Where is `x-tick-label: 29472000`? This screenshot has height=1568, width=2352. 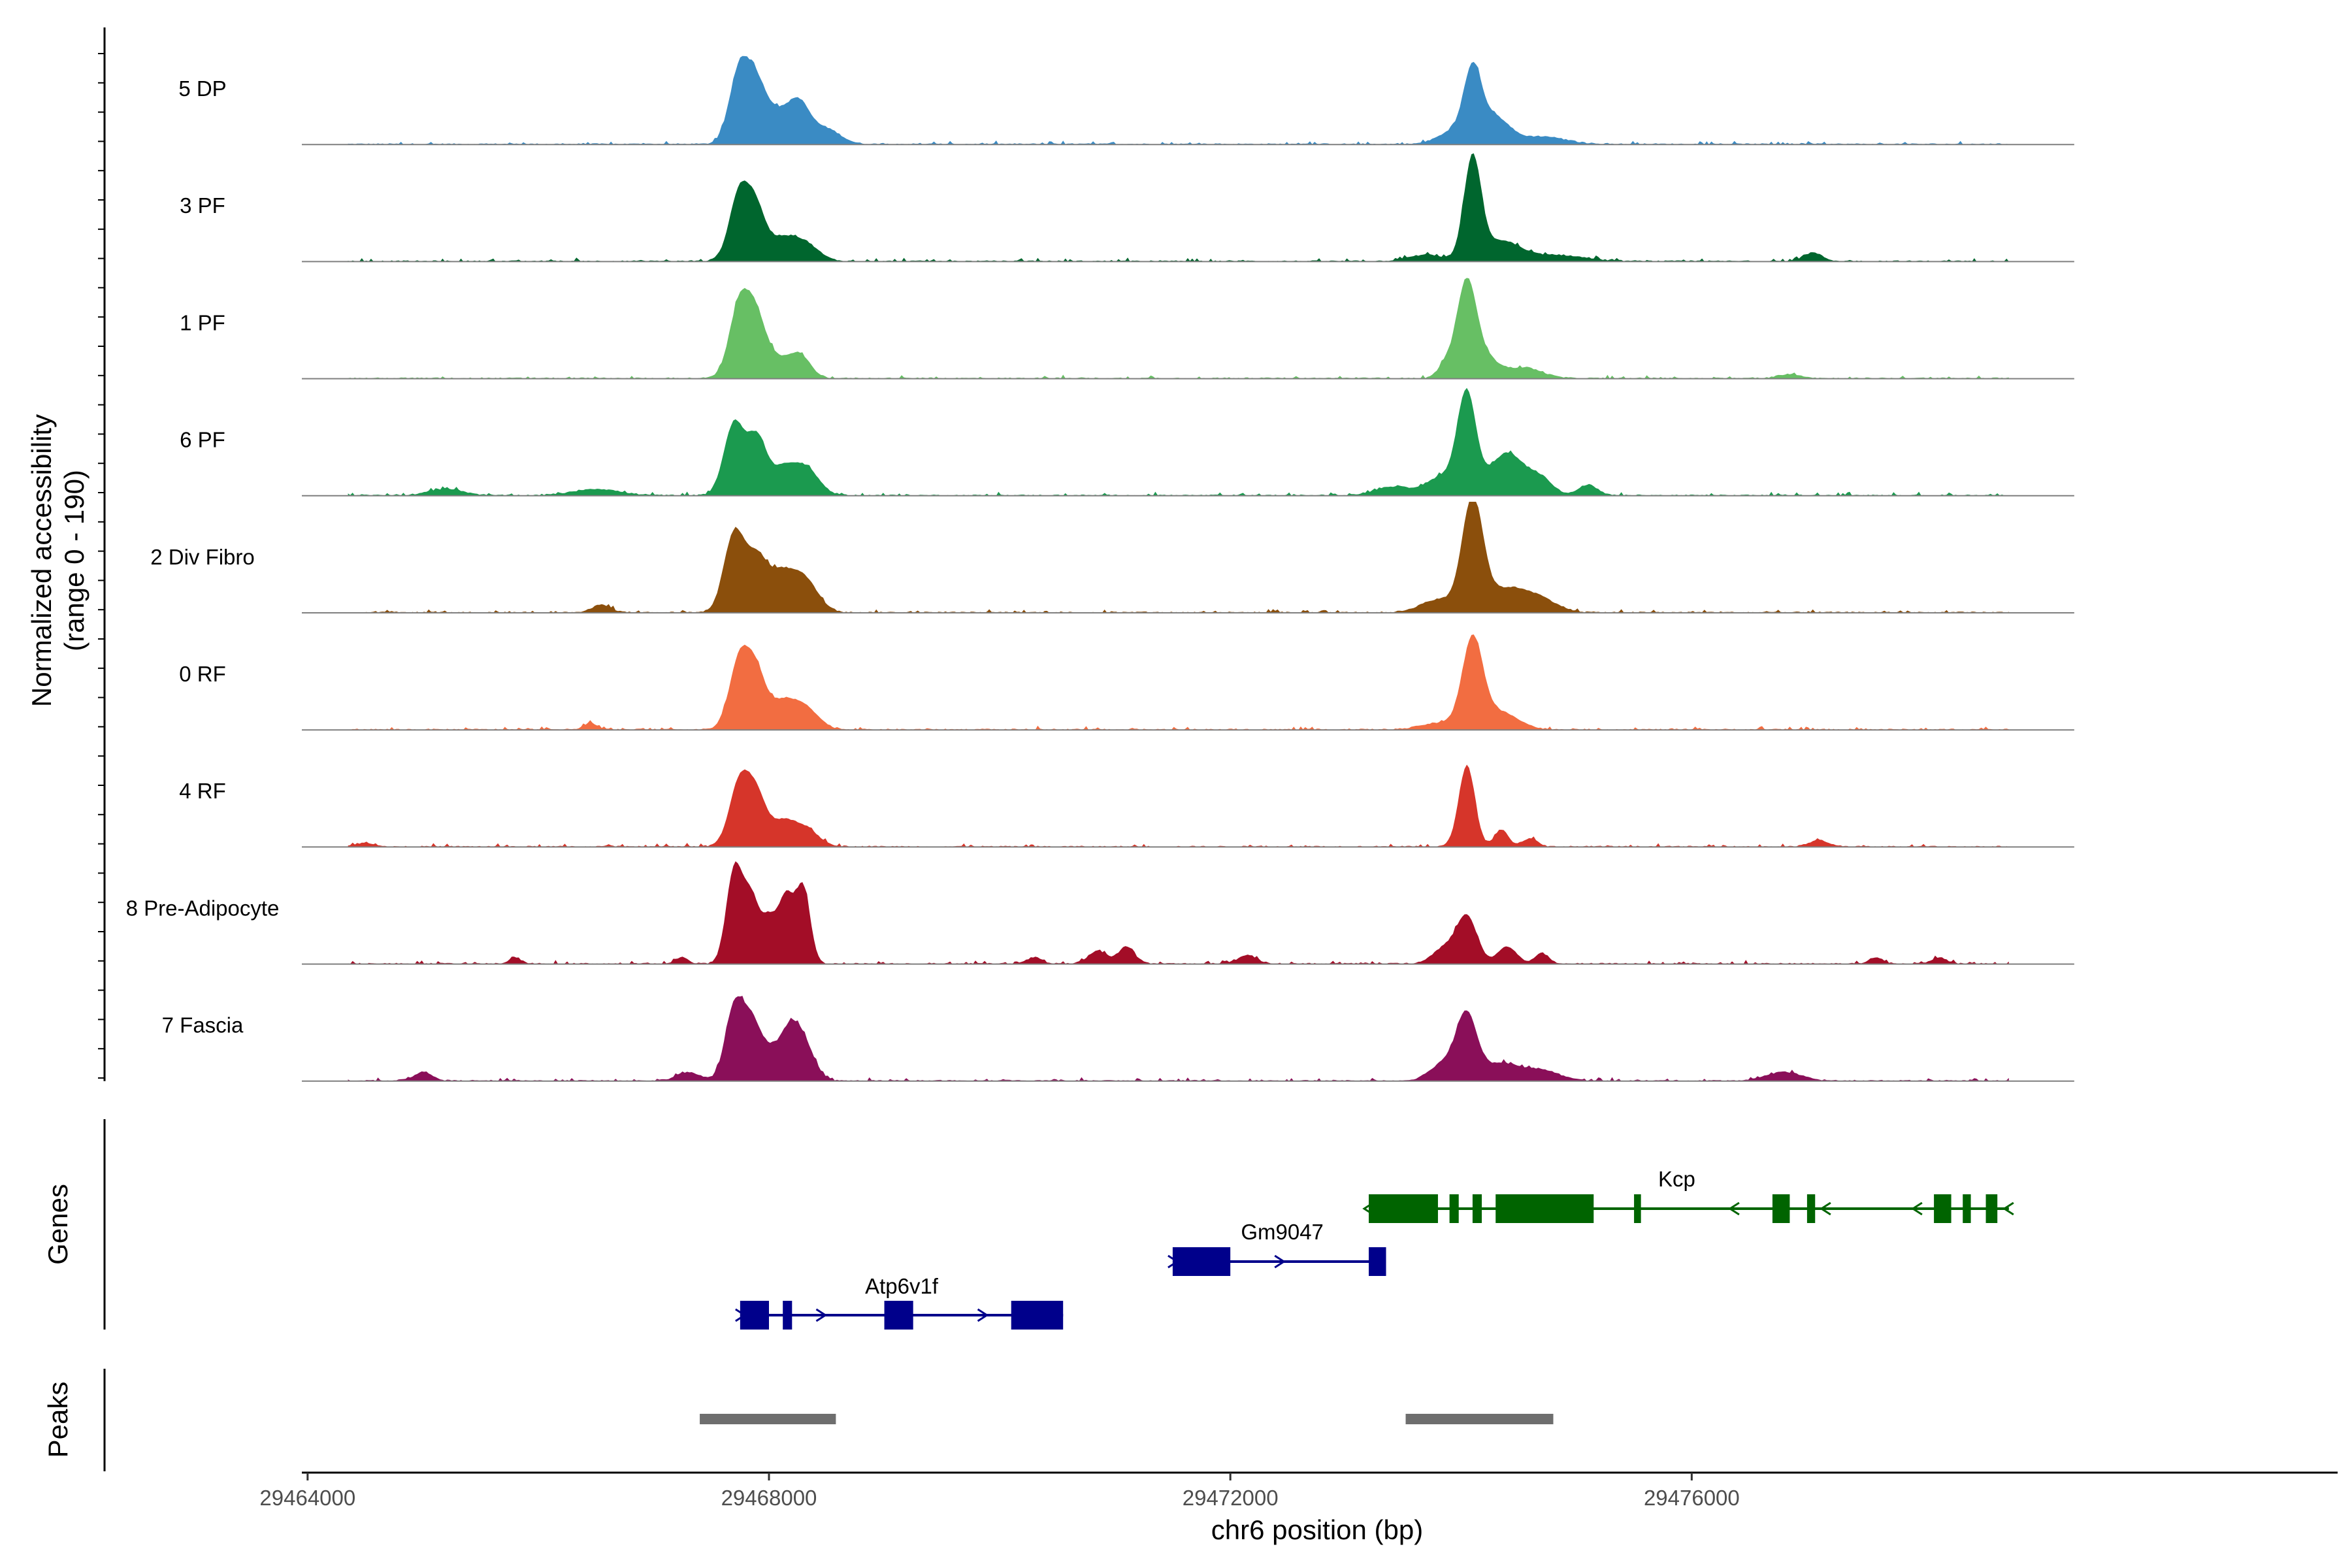
x-tick-label: 29472000 is located at coordinates (1231, 1498).